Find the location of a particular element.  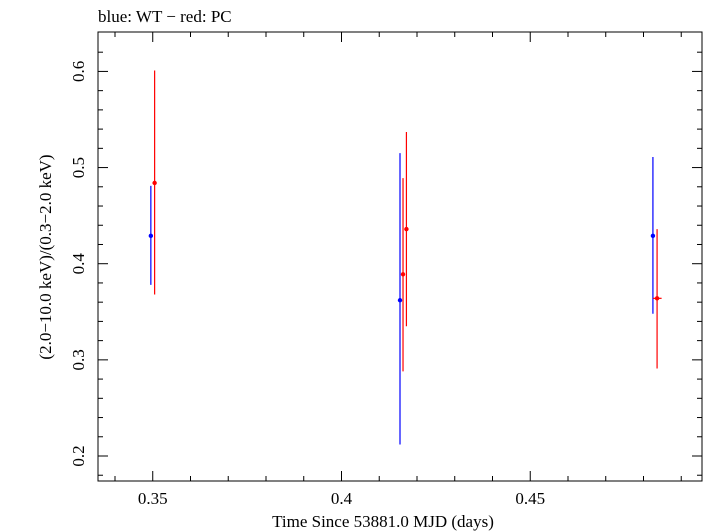

y-tick-label: 0.2 is located at coordinates (78, 455).